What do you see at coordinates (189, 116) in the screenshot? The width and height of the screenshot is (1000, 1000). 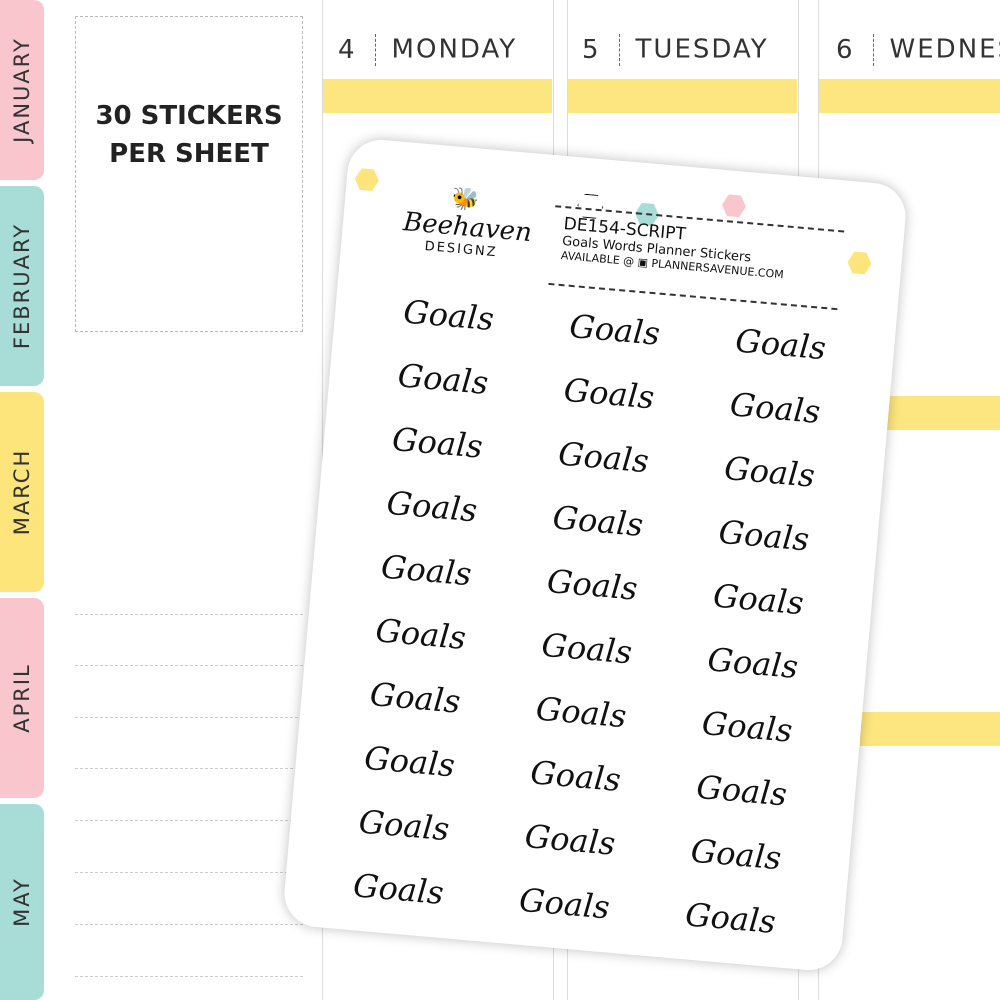 I see `info-line: 30 STICKERS` at bounding box center [189, 116].